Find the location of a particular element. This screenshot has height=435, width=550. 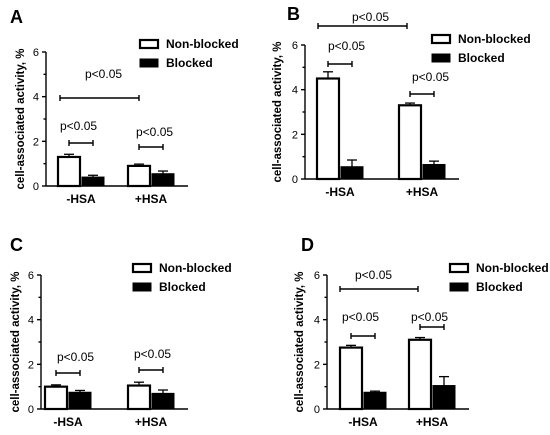

panel-letter: C is located at coordinates (16, 245).